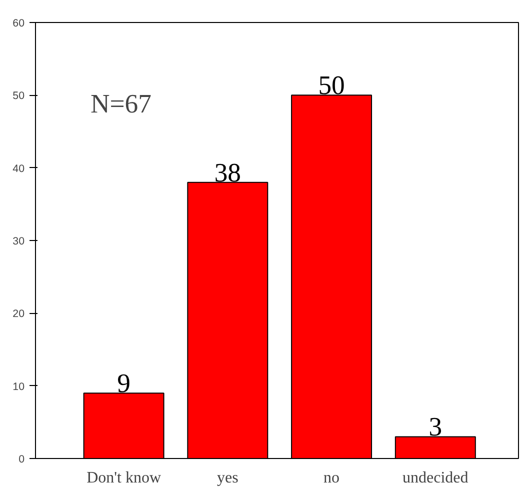  I want to click on y-tick-label: 0, so click(21, 460).